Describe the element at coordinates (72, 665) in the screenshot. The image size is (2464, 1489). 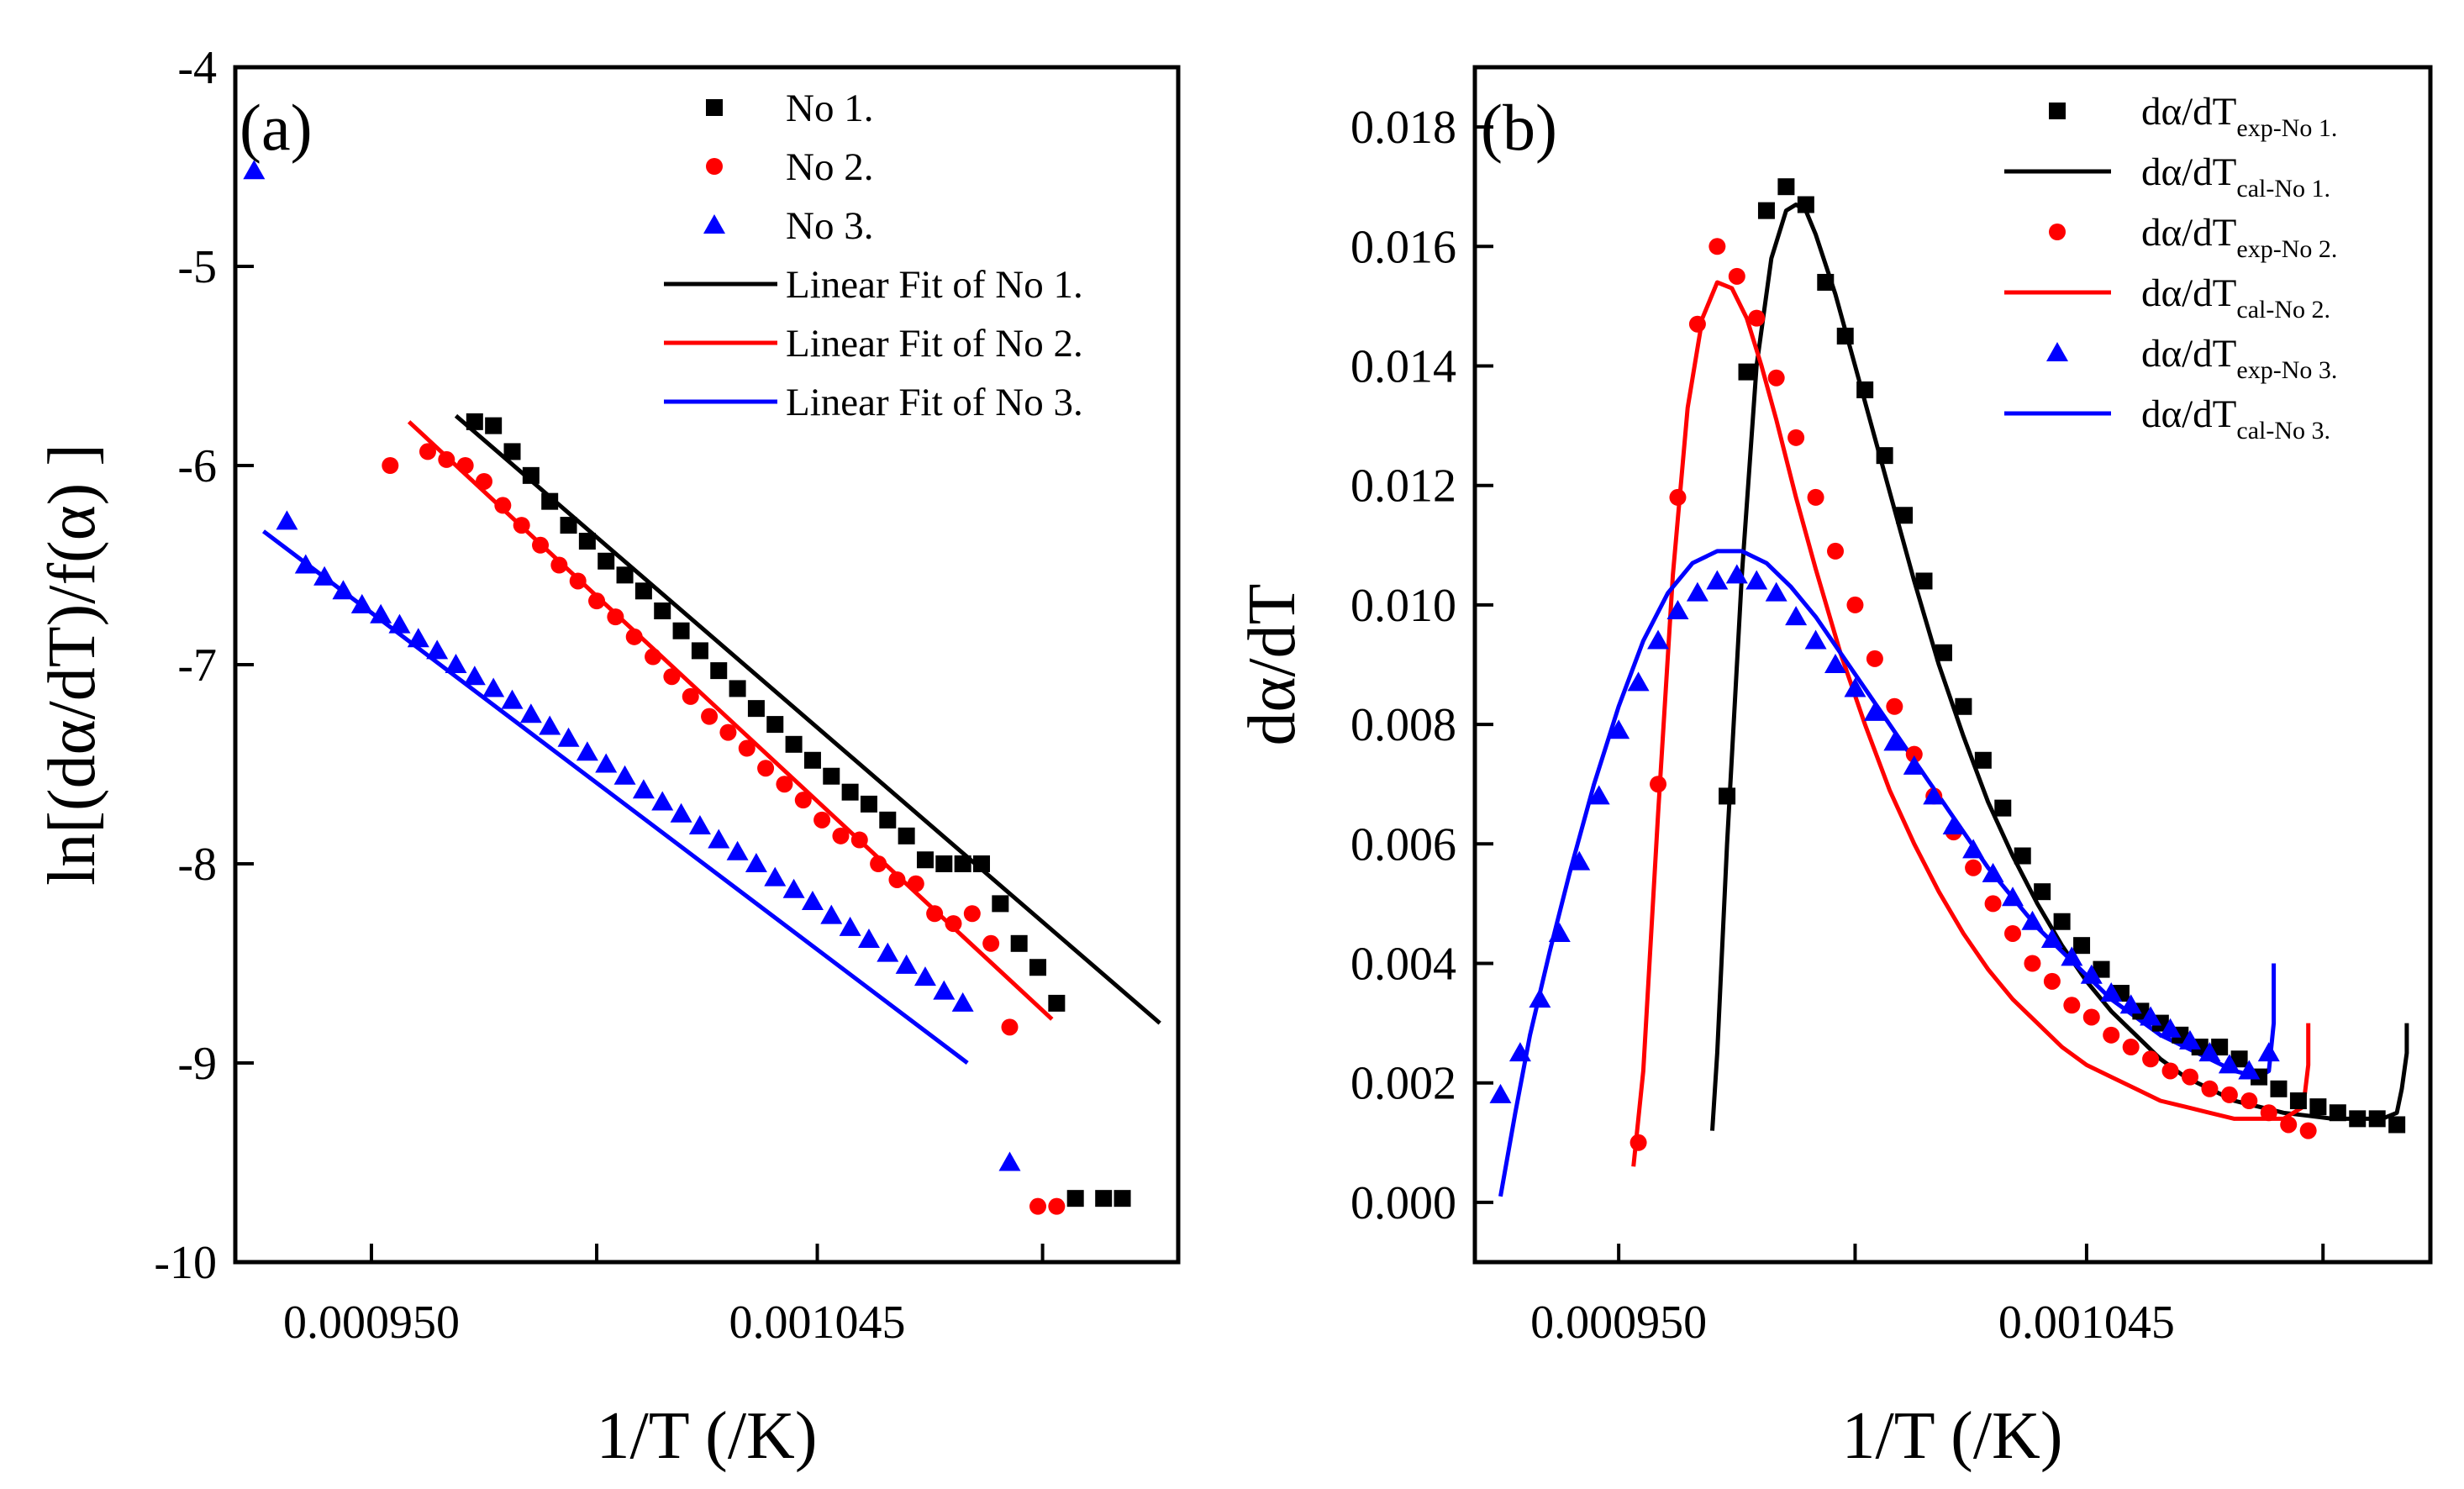
I see `panel-a-y-axis-label: ln[(dα/dT)/f(α) ]` at that location.